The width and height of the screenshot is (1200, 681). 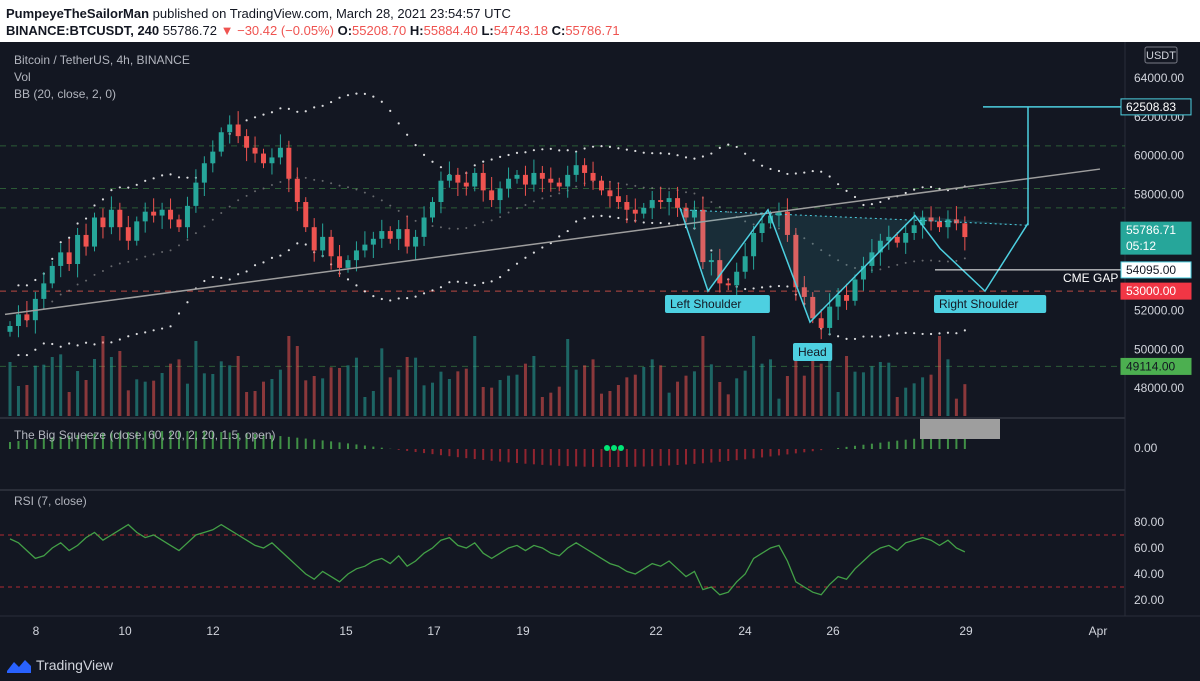 I want to click on price-tick: 50000.00, so click(x=1159, y=349).